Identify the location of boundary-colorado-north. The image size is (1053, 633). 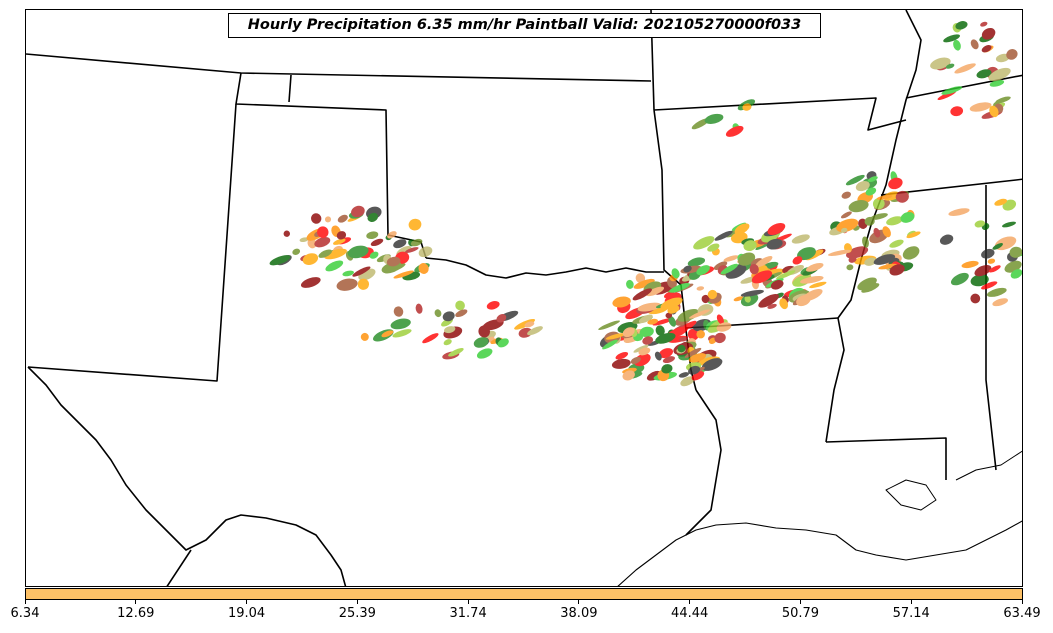
(339, 67).